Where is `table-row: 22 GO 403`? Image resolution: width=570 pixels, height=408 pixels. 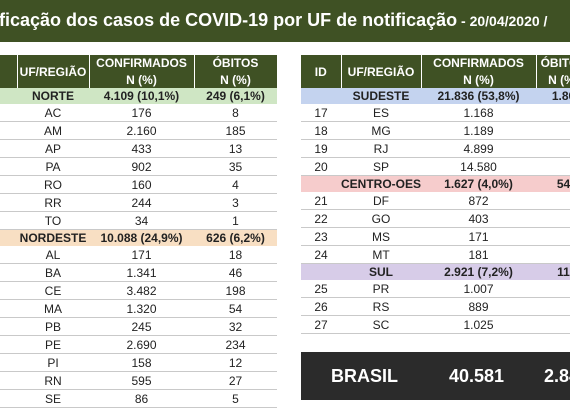 table-row: 22 GO 403 is located at coordinates (435, 218).